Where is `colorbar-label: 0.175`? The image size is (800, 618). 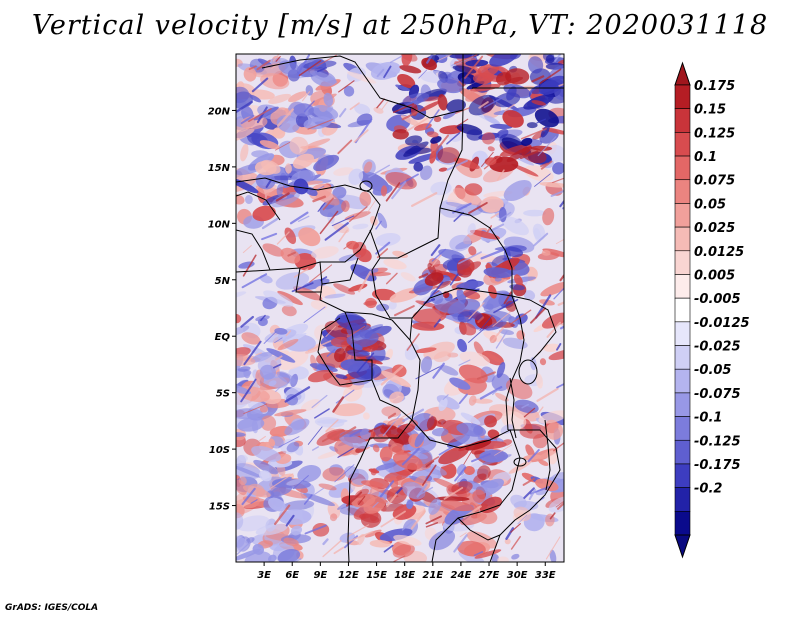
colorbar-label: 0.175 is located at coordinates (714, 86).